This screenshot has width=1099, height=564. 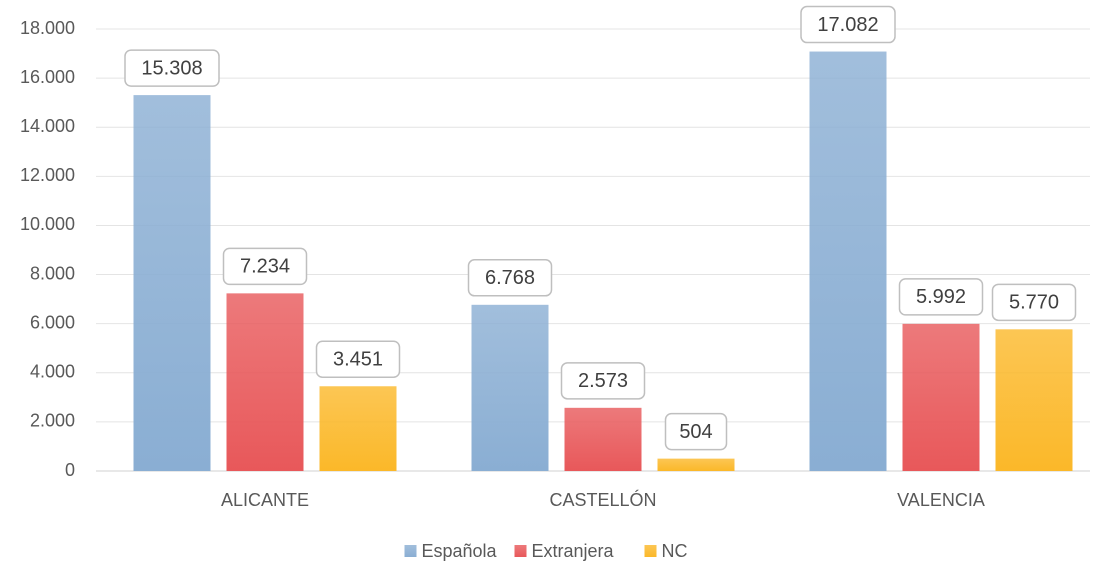 I want to click on data-label: 5.992, so click(x=941, y=297).